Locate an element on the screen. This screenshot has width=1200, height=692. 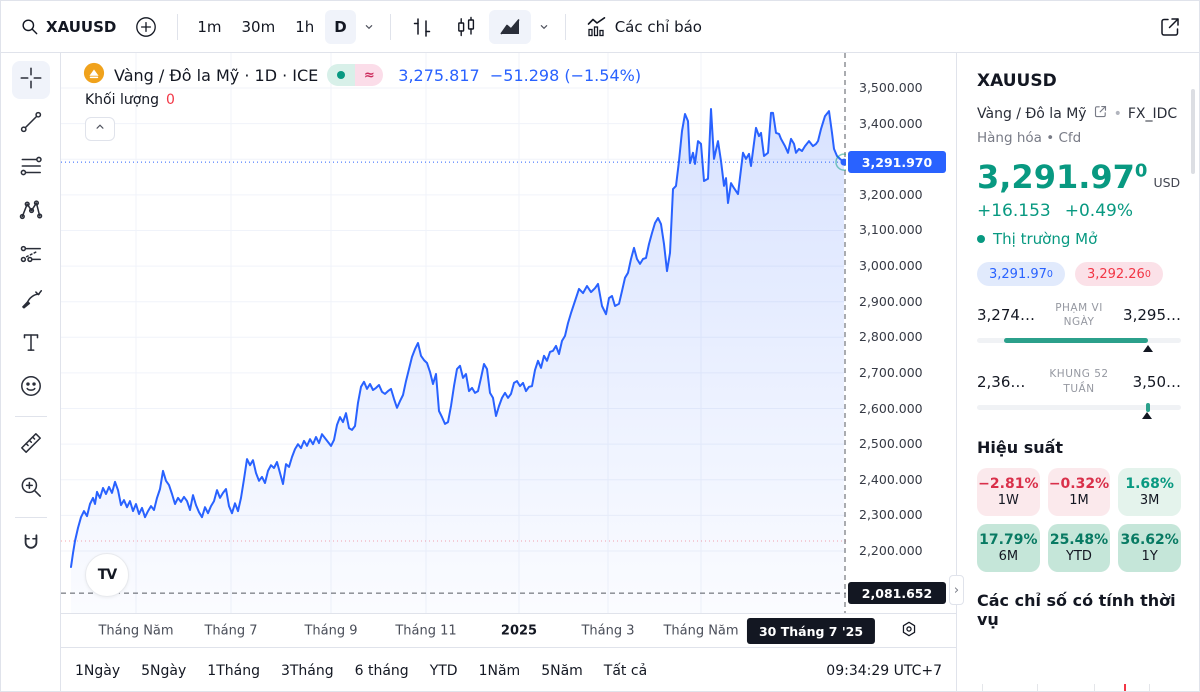
smiley-icon is located at coordinates (31, 388).